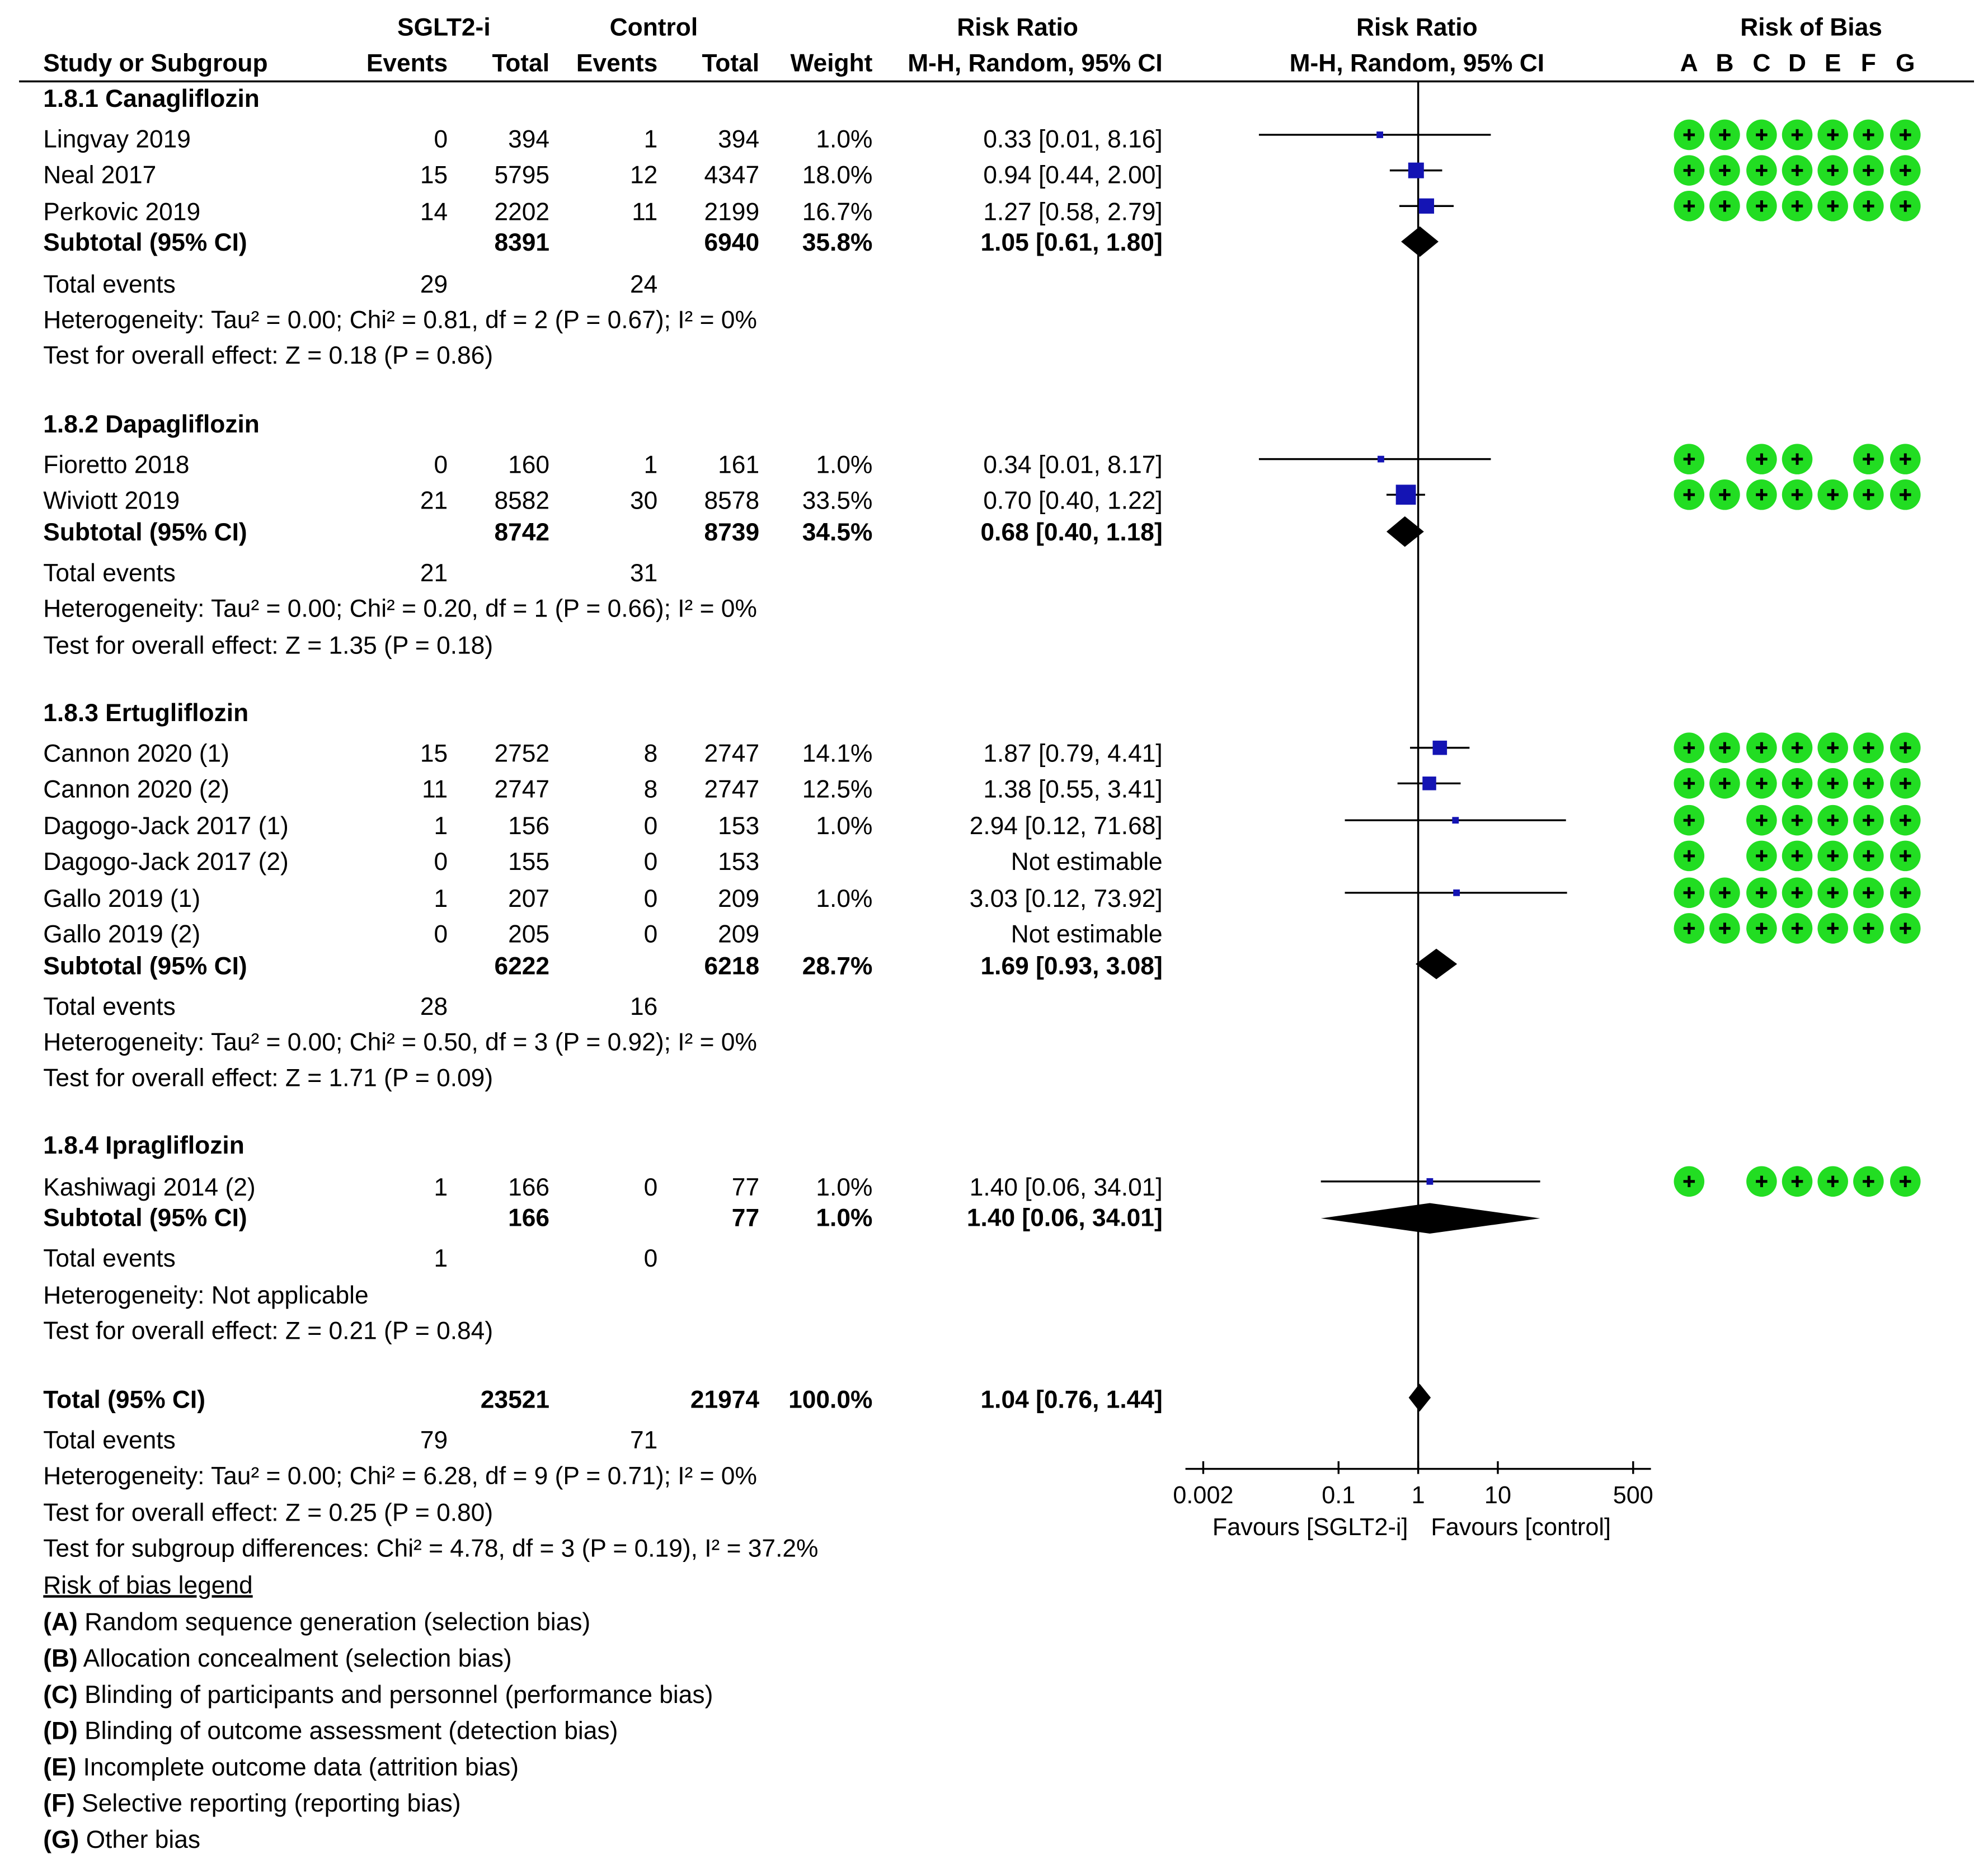 The image size is (1988, 1868). I want to click on events1-cell: 11, so click(435, 789).